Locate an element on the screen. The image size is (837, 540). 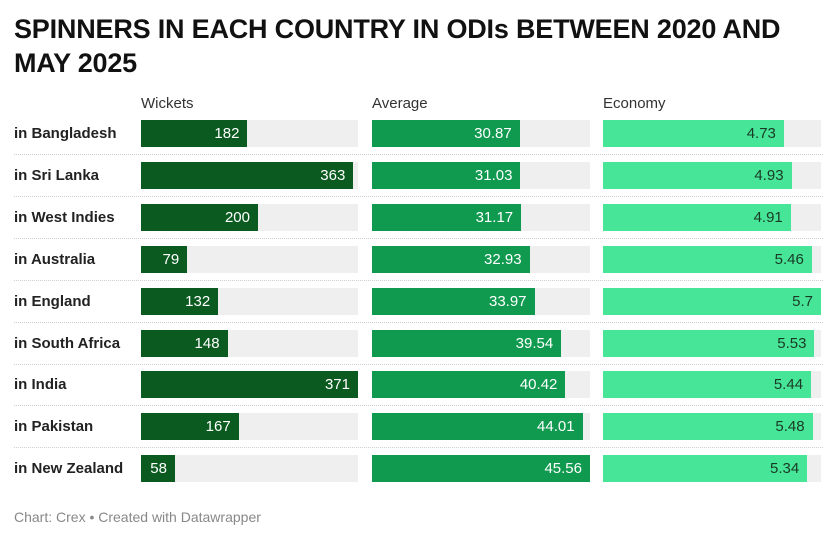
category-label: in Bangladesh is located at coordinates (65, 133).